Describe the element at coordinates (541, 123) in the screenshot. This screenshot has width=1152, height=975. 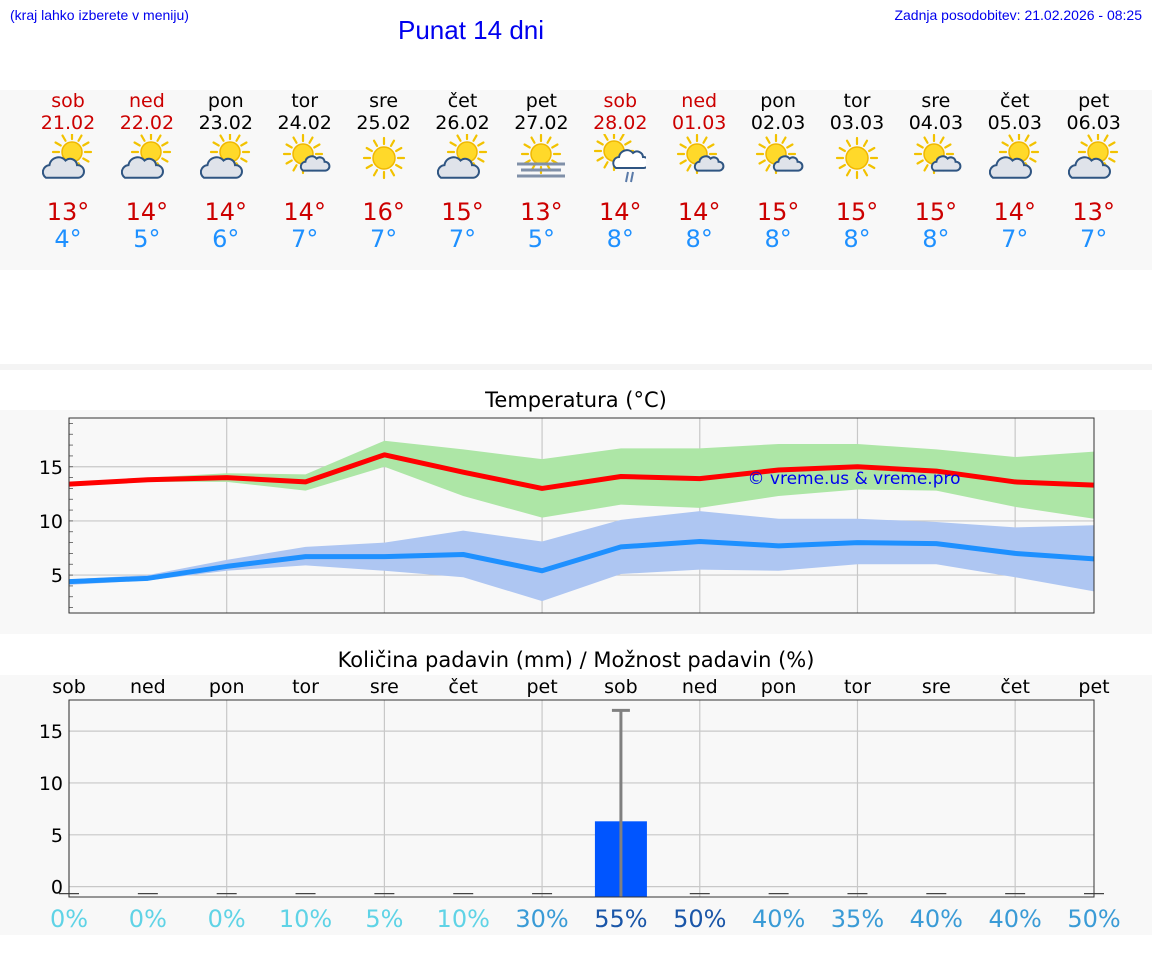
I see `day-date: 27.02` at that location.